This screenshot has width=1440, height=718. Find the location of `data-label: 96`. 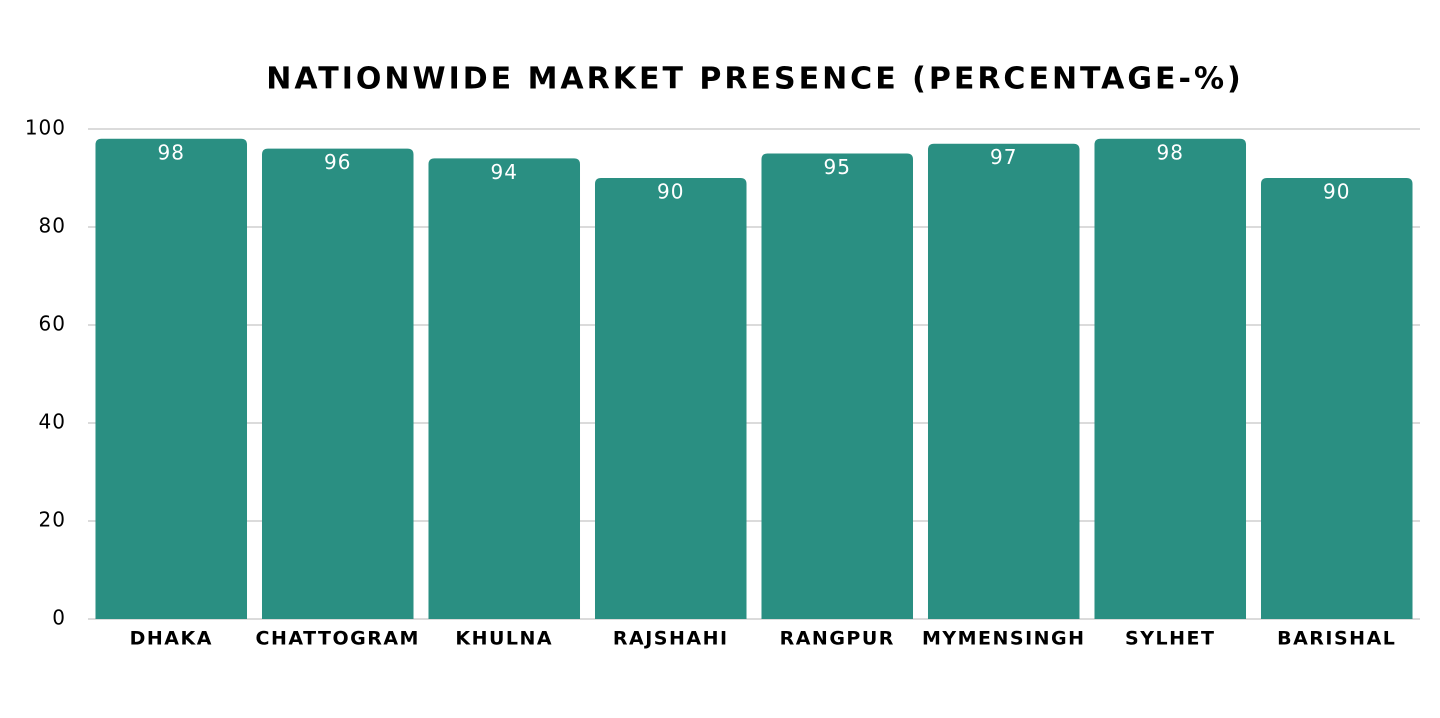

data-label: 96 is located at coordinates (337, 162).